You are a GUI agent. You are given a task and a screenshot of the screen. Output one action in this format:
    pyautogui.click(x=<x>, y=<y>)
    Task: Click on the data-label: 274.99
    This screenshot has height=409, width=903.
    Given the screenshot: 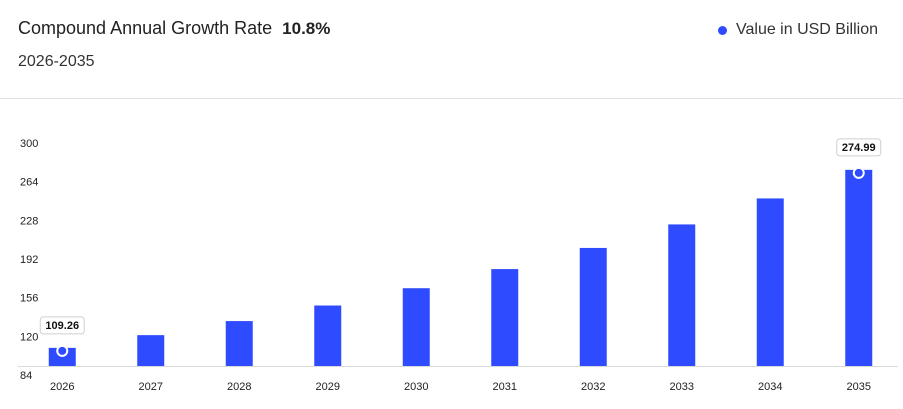 What is the action you would take?
    pyautogui.click(x=859, y=148)
    